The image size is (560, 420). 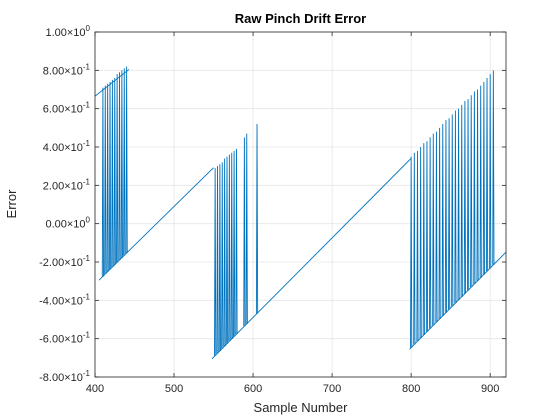 I want to click on drift-line, so click(x=457, y=300).